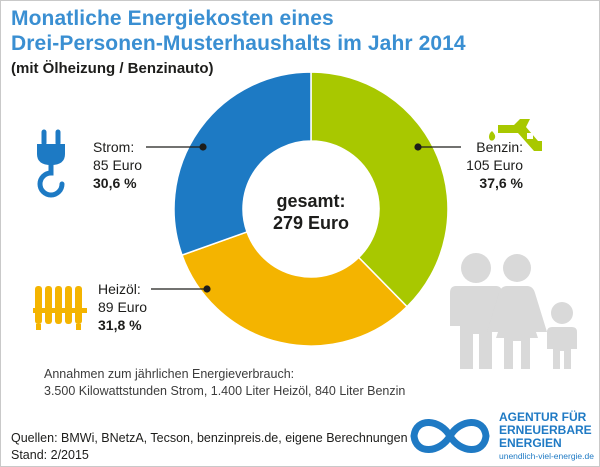  I want to click on date-note: Stand: 2/2015, so click(50, 455).